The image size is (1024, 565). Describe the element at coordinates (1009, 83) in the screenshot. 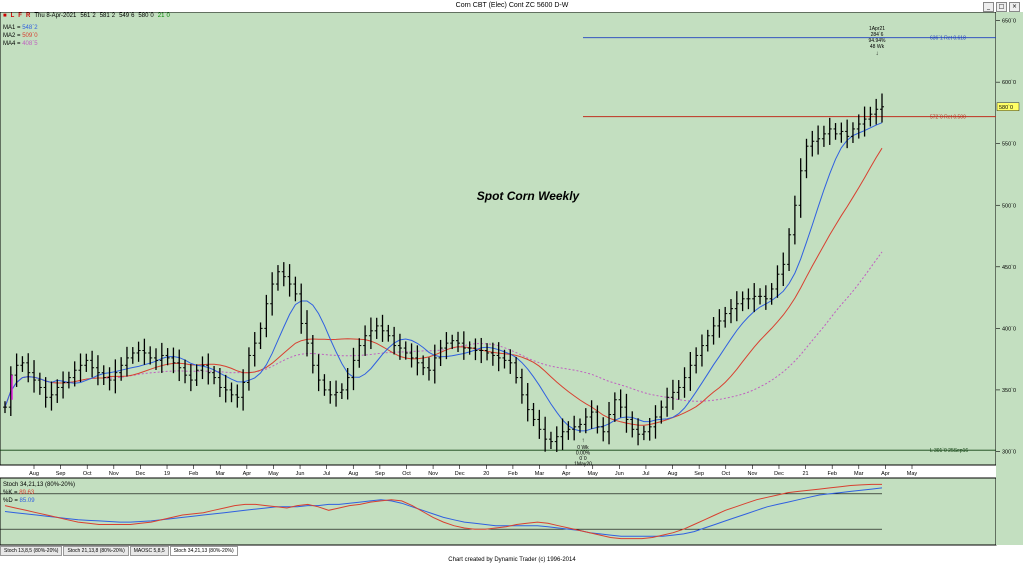

I see `y-tick-label: 600`0` at that location.